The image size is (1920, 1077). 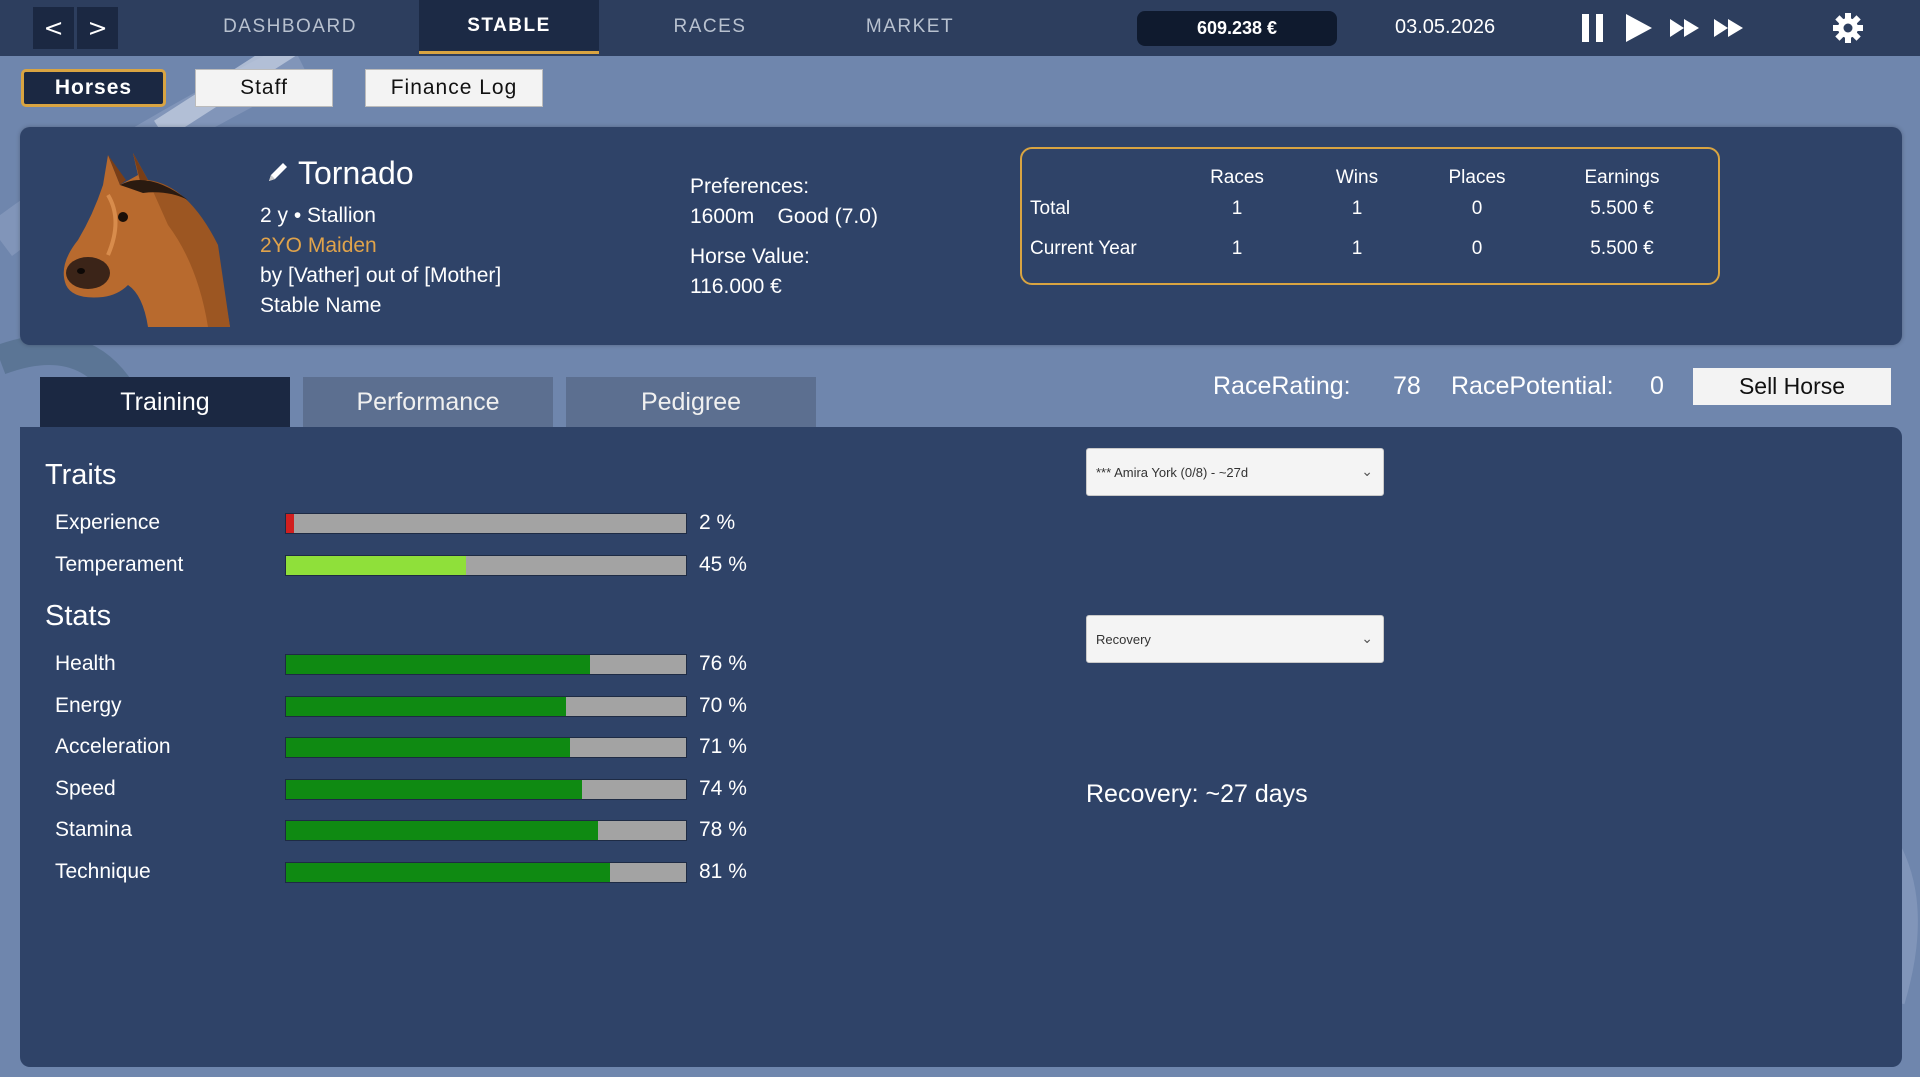 I want to click on stats-title: Stats, so click(x=78, y=616).